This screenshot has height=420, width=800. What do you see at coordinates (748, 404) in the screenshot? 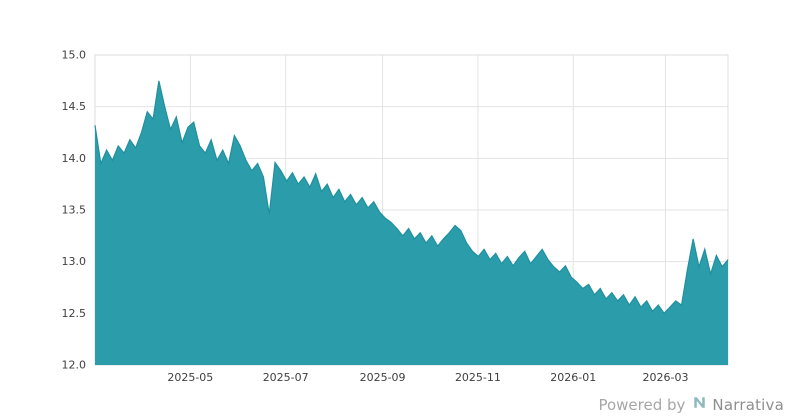
I see `brand-name: Narrativa` at bounding box center [748, 404].